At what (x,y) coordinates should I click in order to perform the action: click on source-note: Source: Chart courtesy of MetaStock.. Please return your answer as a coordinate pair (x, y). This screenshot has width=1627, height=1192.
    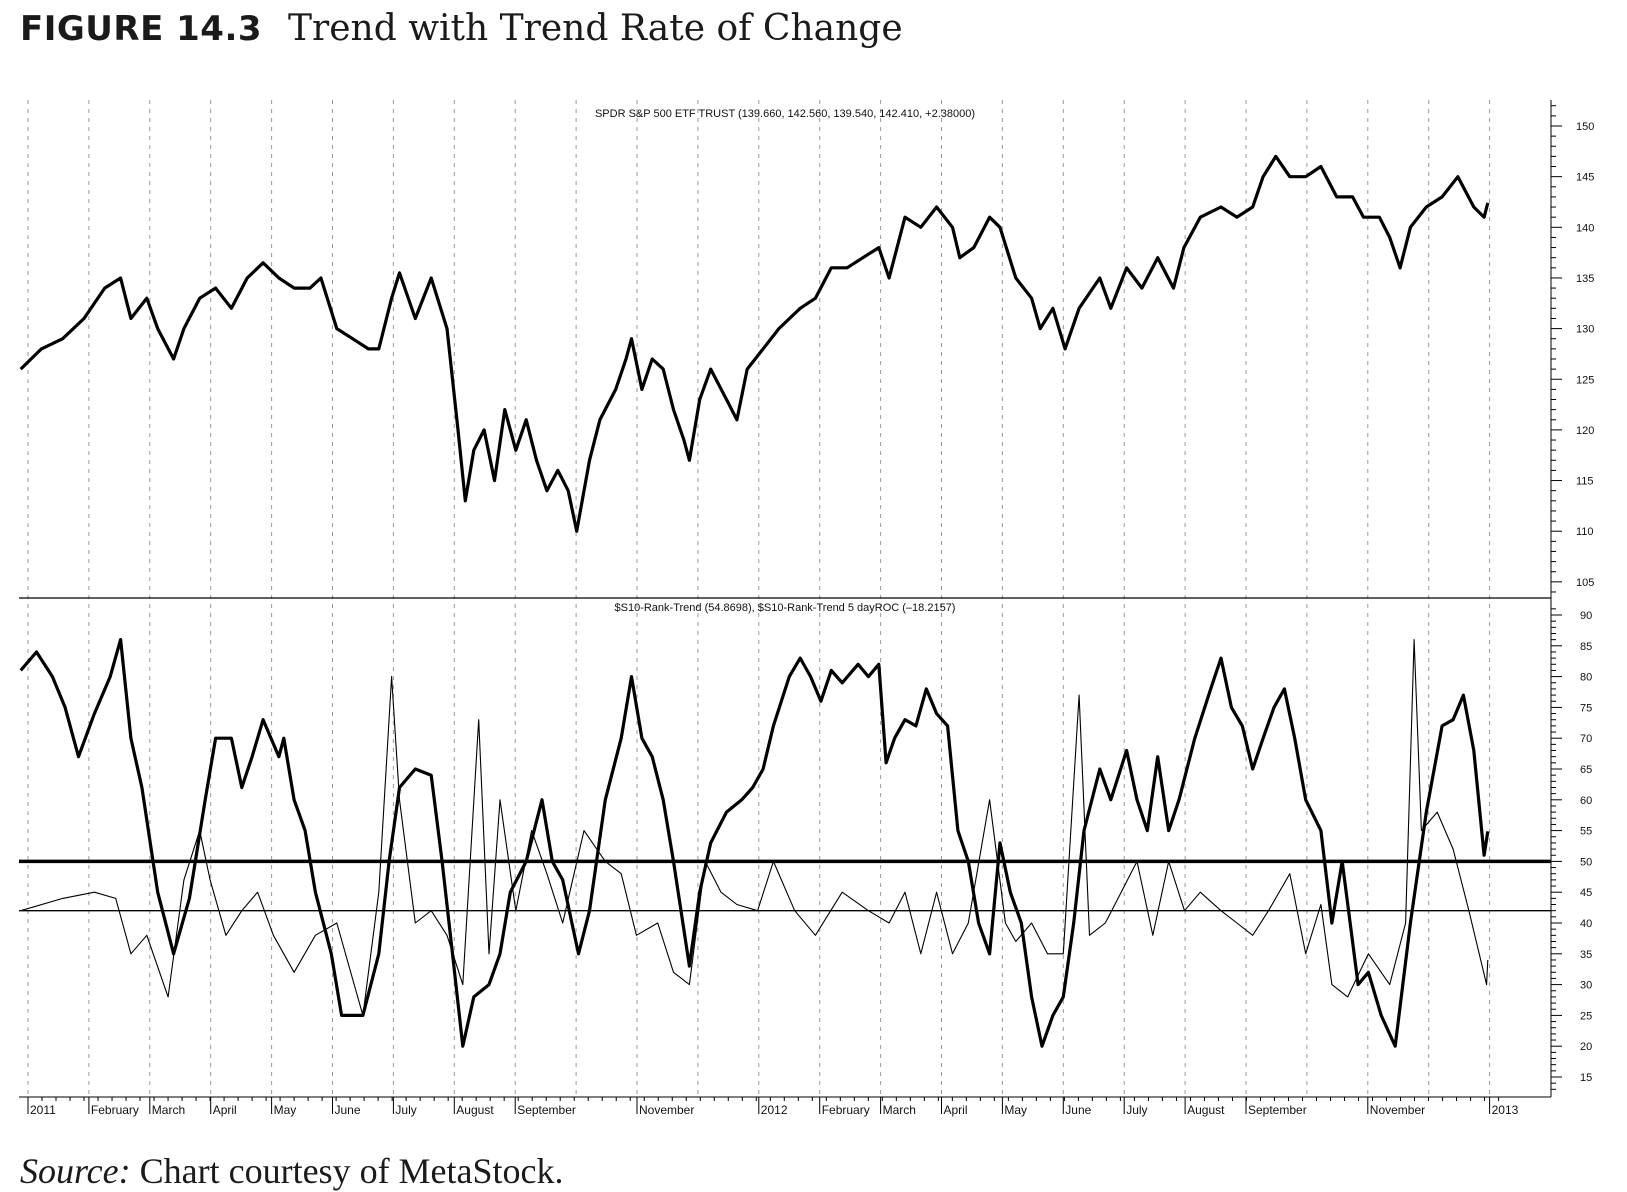
    Looking at the image, I should click on (292, 1171).